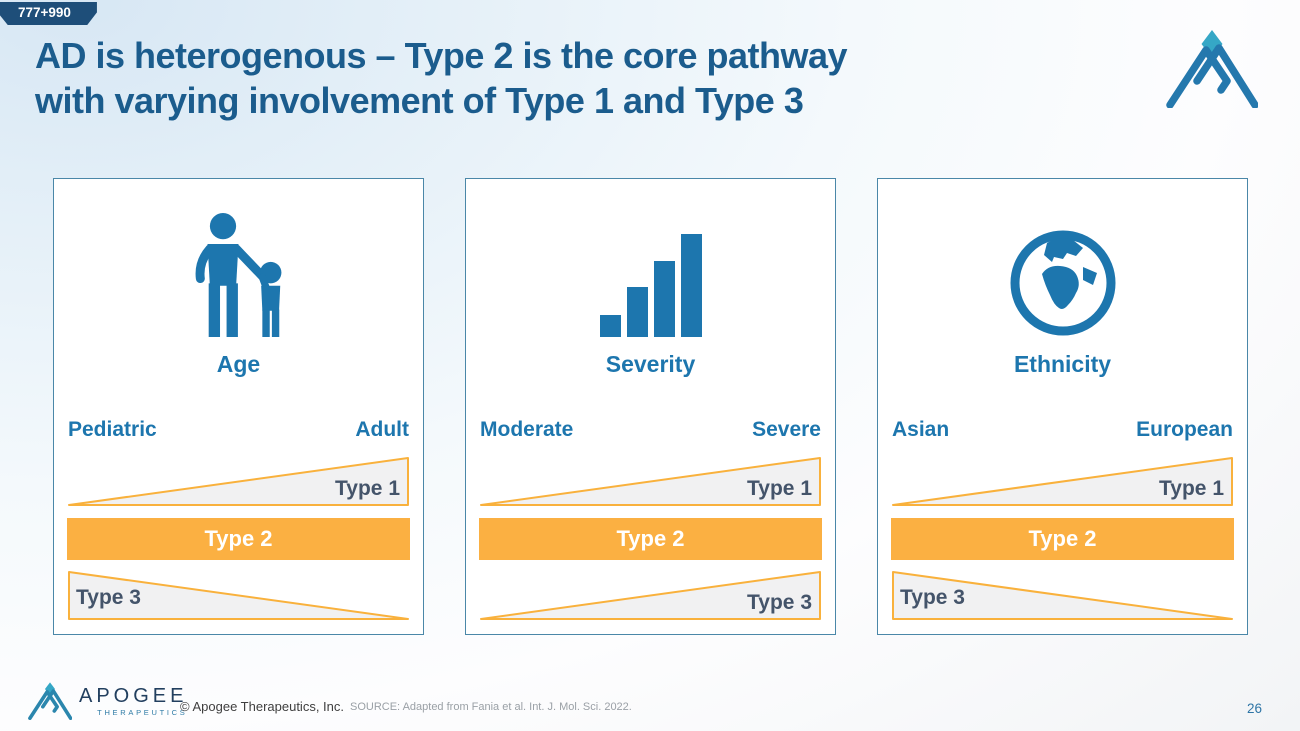  What do you see at coordinates (50, 701) in the screenshot?
I see `apogee-footer-mark-icon` at bounding box center [50, 701].